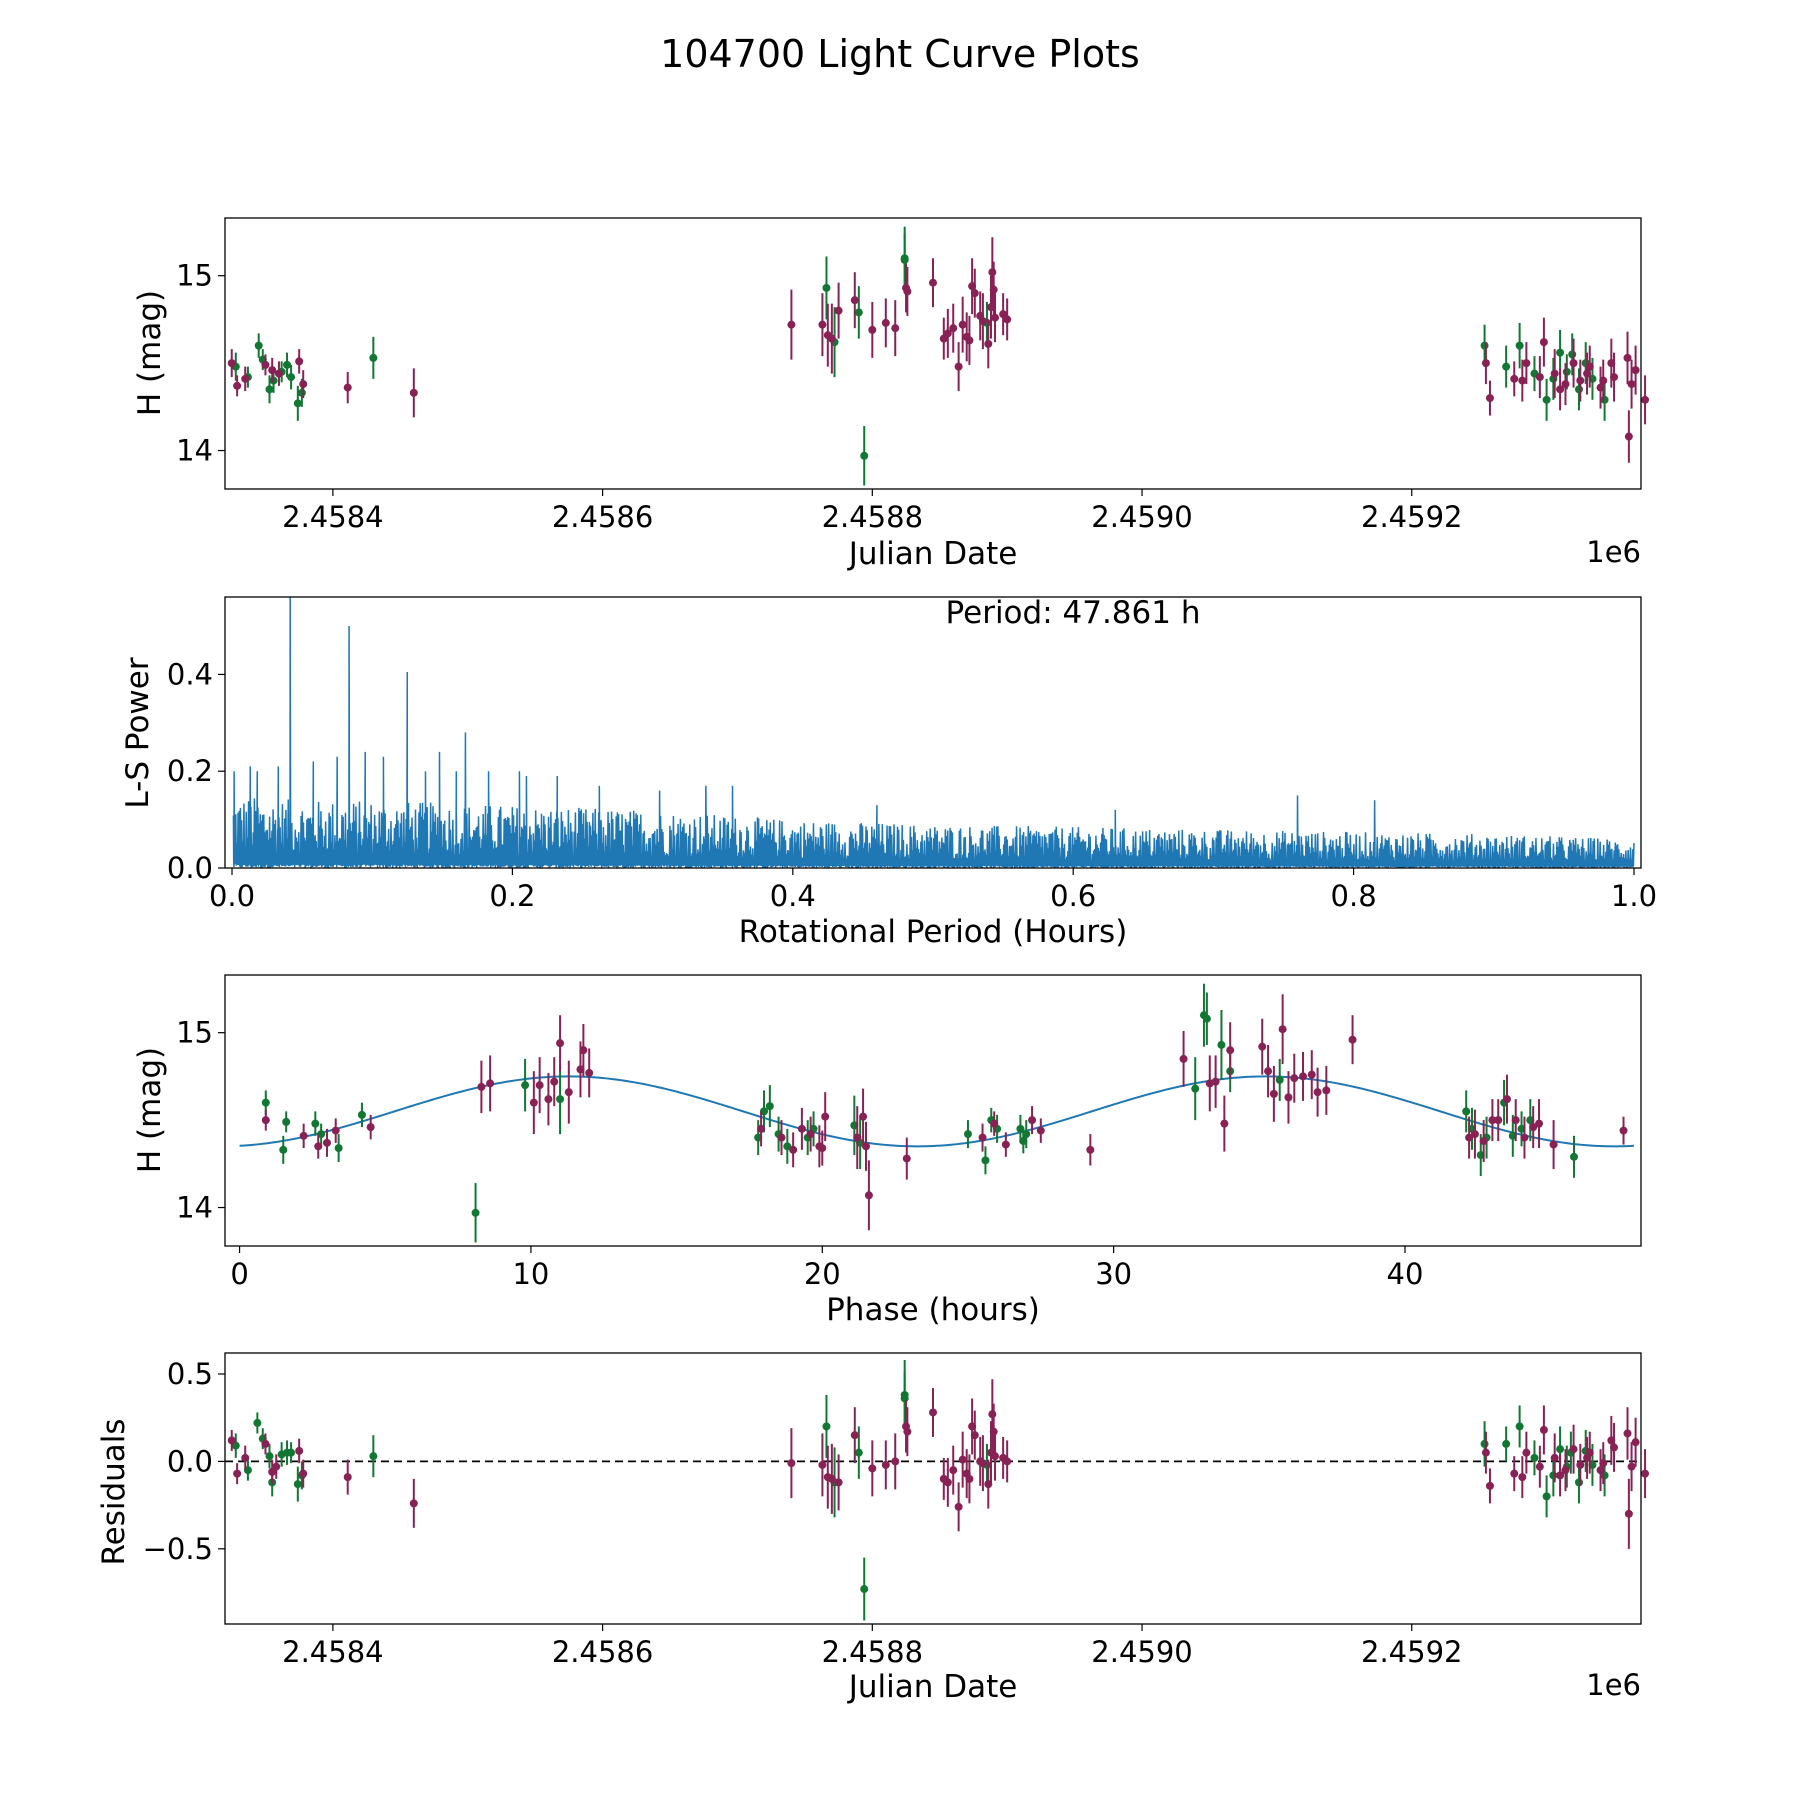 This screenshot has height=1800, width=1800. Describe the element at coordinates (1405, 1274) in the screenshot. I see `phased-xtick-label: 40` at that location.